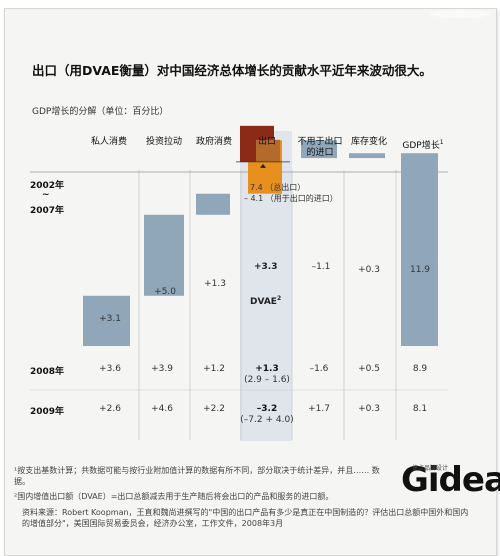 This screenshot has height=556, width=500. I want to click on gdp-growth-label: GDP增长, so click(421, 146).